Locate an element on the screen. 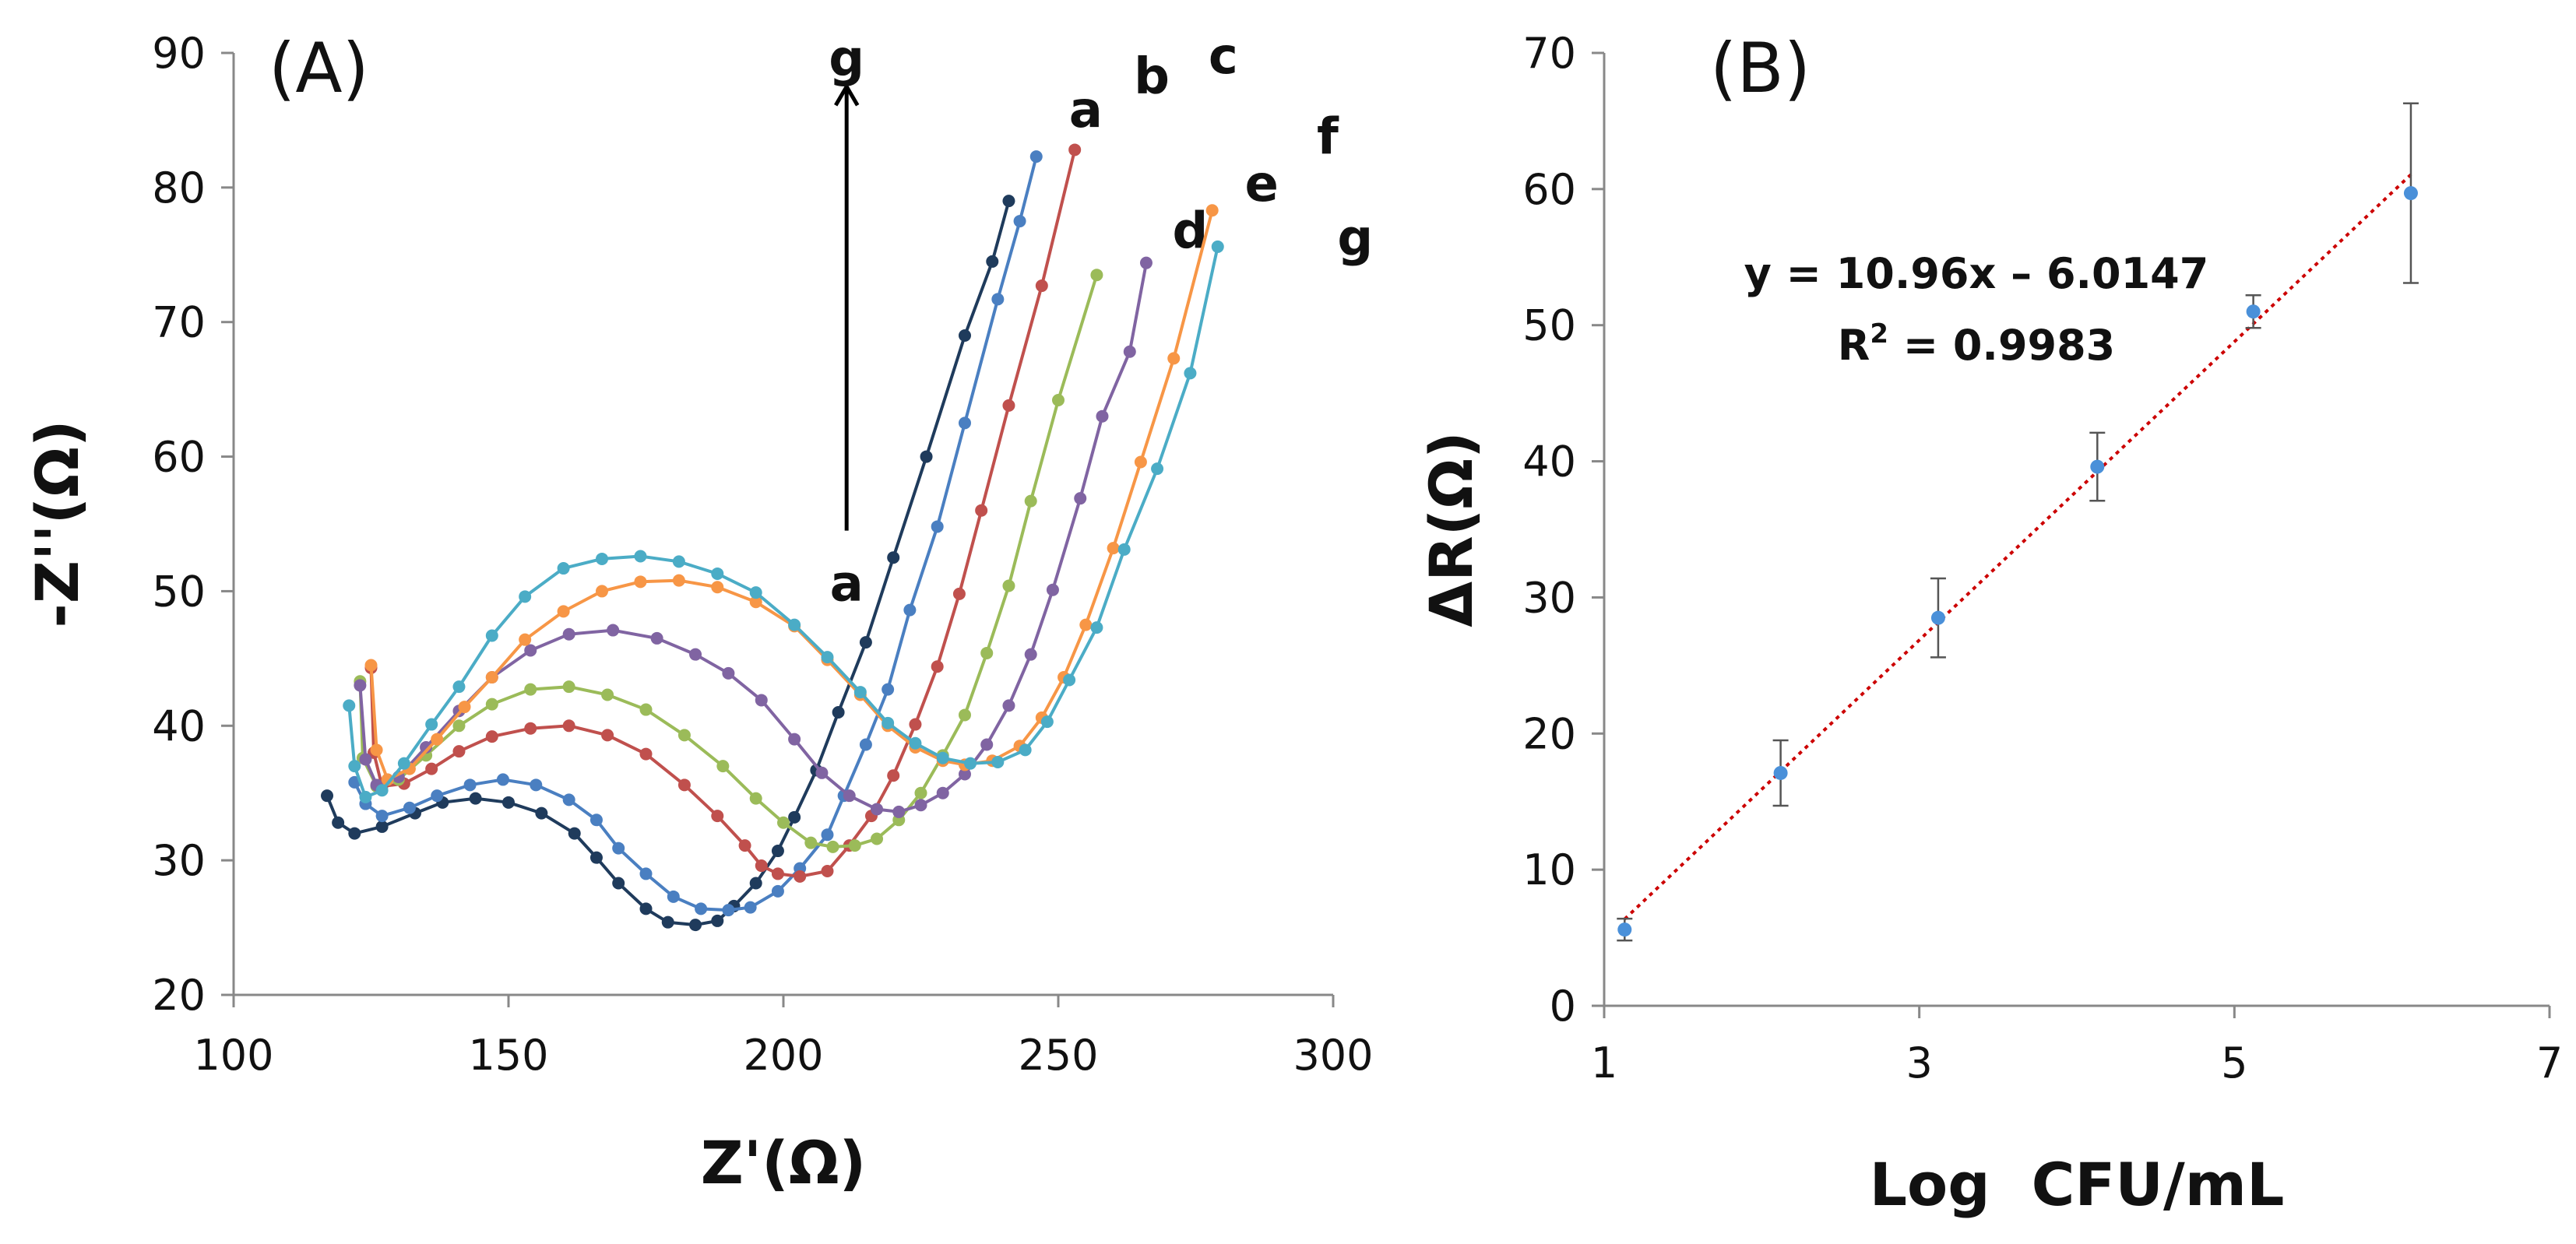 This screenshot has height=1244, width=2576. series-b-label: b is located at coordinates (1152, 77).